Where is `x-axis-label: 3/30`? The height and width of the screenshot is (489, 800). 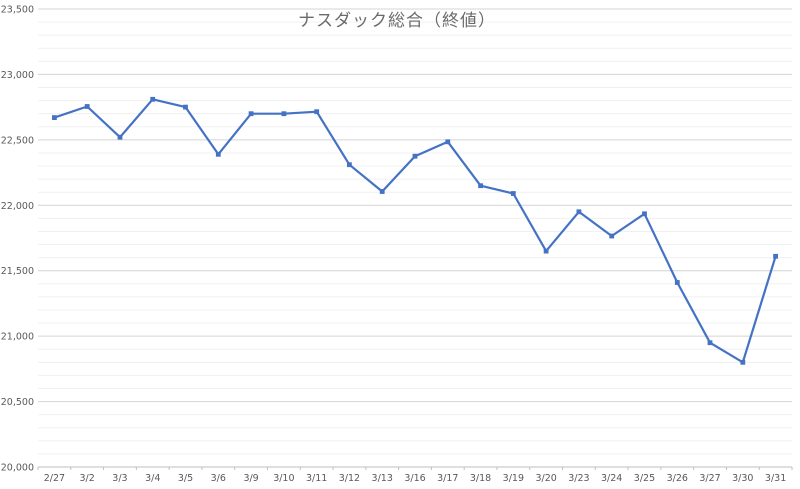 x-axis-label: 3/30 is located at coordinates (742, 478).